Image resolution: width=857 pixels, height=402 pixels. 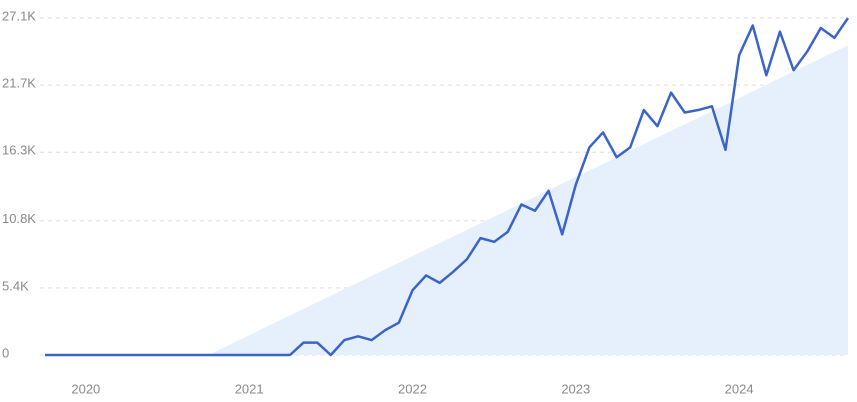 I want to click on y-tick-label: 27.1K, so click(x=19, y=15).